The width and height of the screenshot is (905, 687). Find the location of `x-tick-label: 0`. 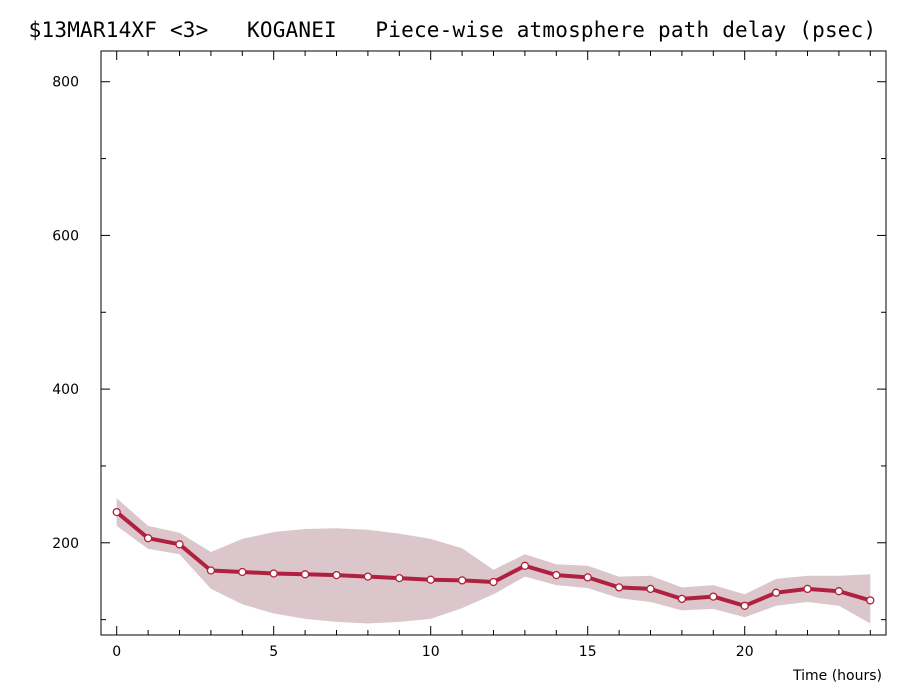

x-tick-label: 0 is located at coordinates (116, 652).